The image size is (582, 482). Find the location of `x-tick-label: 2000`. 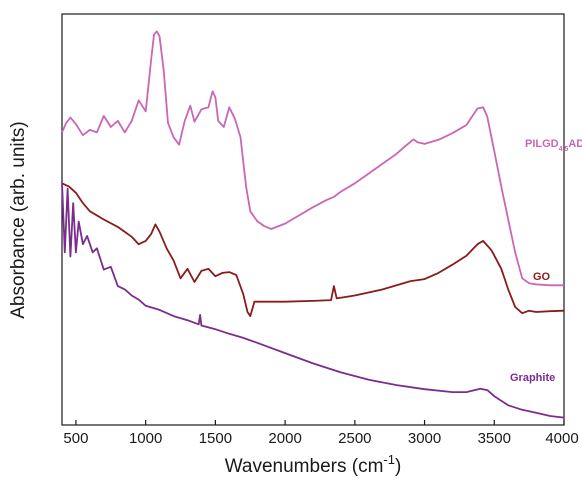

x-tick-label: 2000 is located at coordinates (284, 438).